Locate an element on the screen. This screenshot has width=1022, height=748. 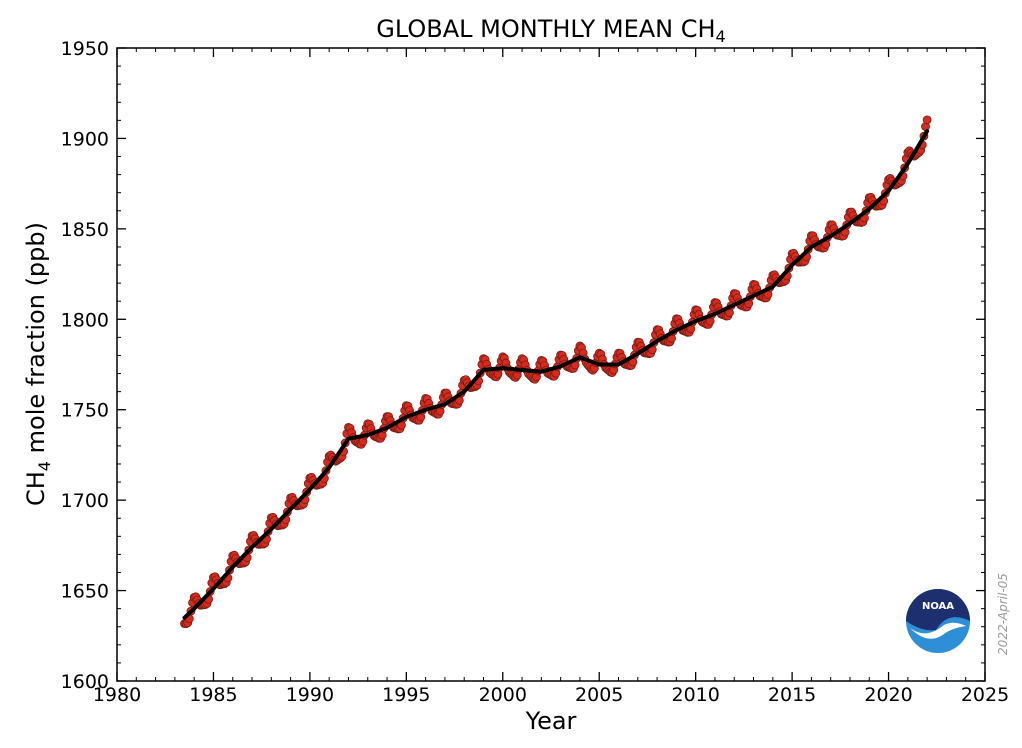
x-tick-label: 1980 is located at coordinates (117, 695).